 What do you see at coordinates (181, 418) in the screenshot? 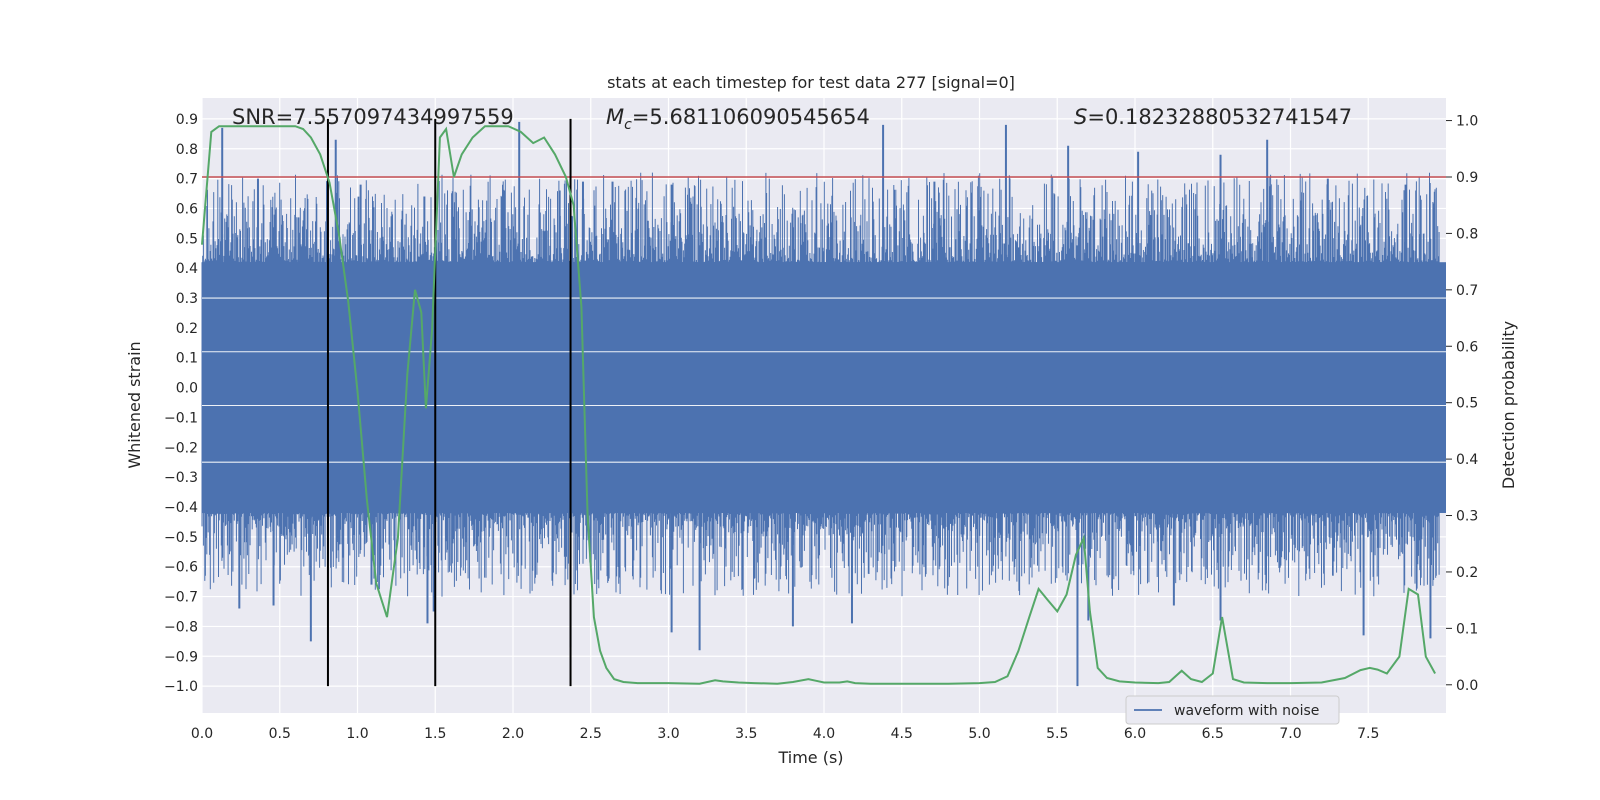
I see `y-left-tick-label: −0.1` at bounding box center [181, 418].